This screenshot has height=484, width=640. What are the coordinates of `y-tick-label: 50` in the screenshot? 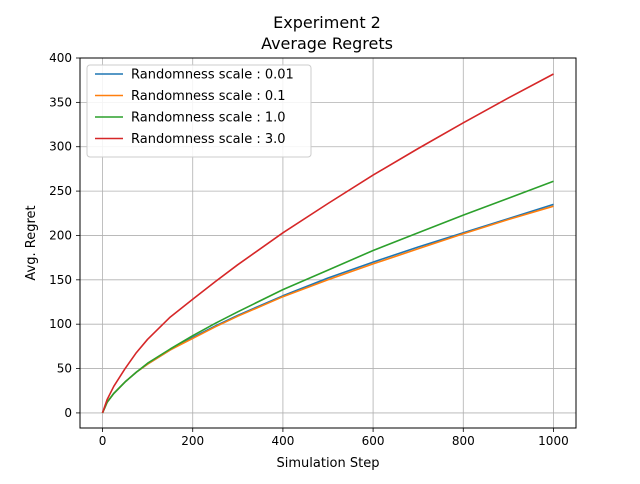 It's located at (64, 369).